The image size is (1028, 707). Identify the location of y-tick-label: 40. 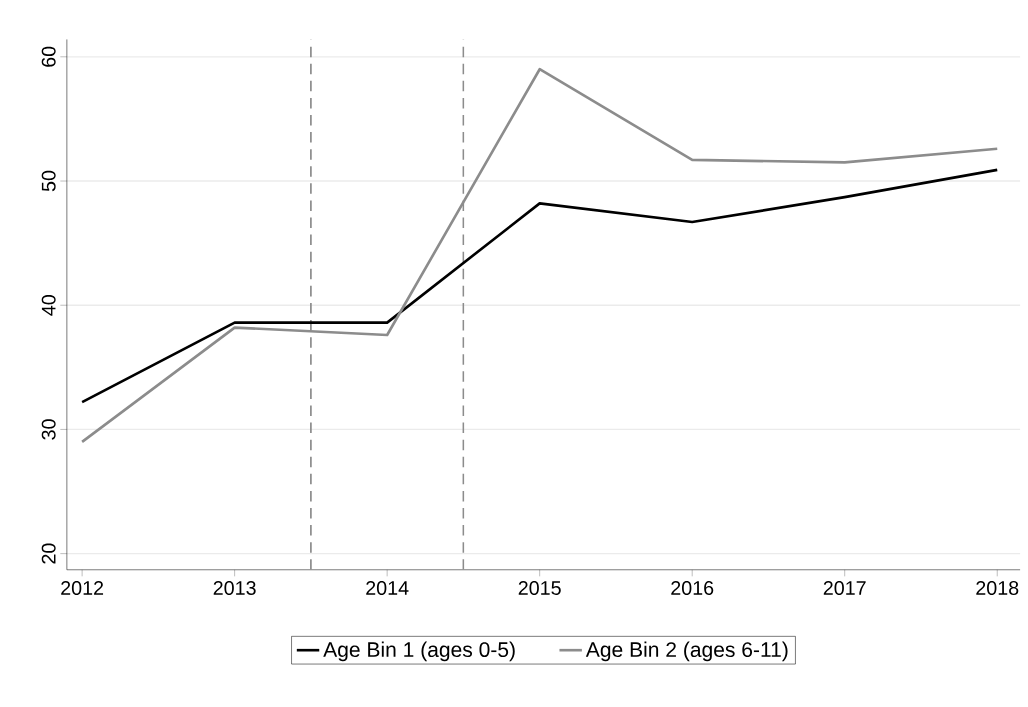
(48, 305).